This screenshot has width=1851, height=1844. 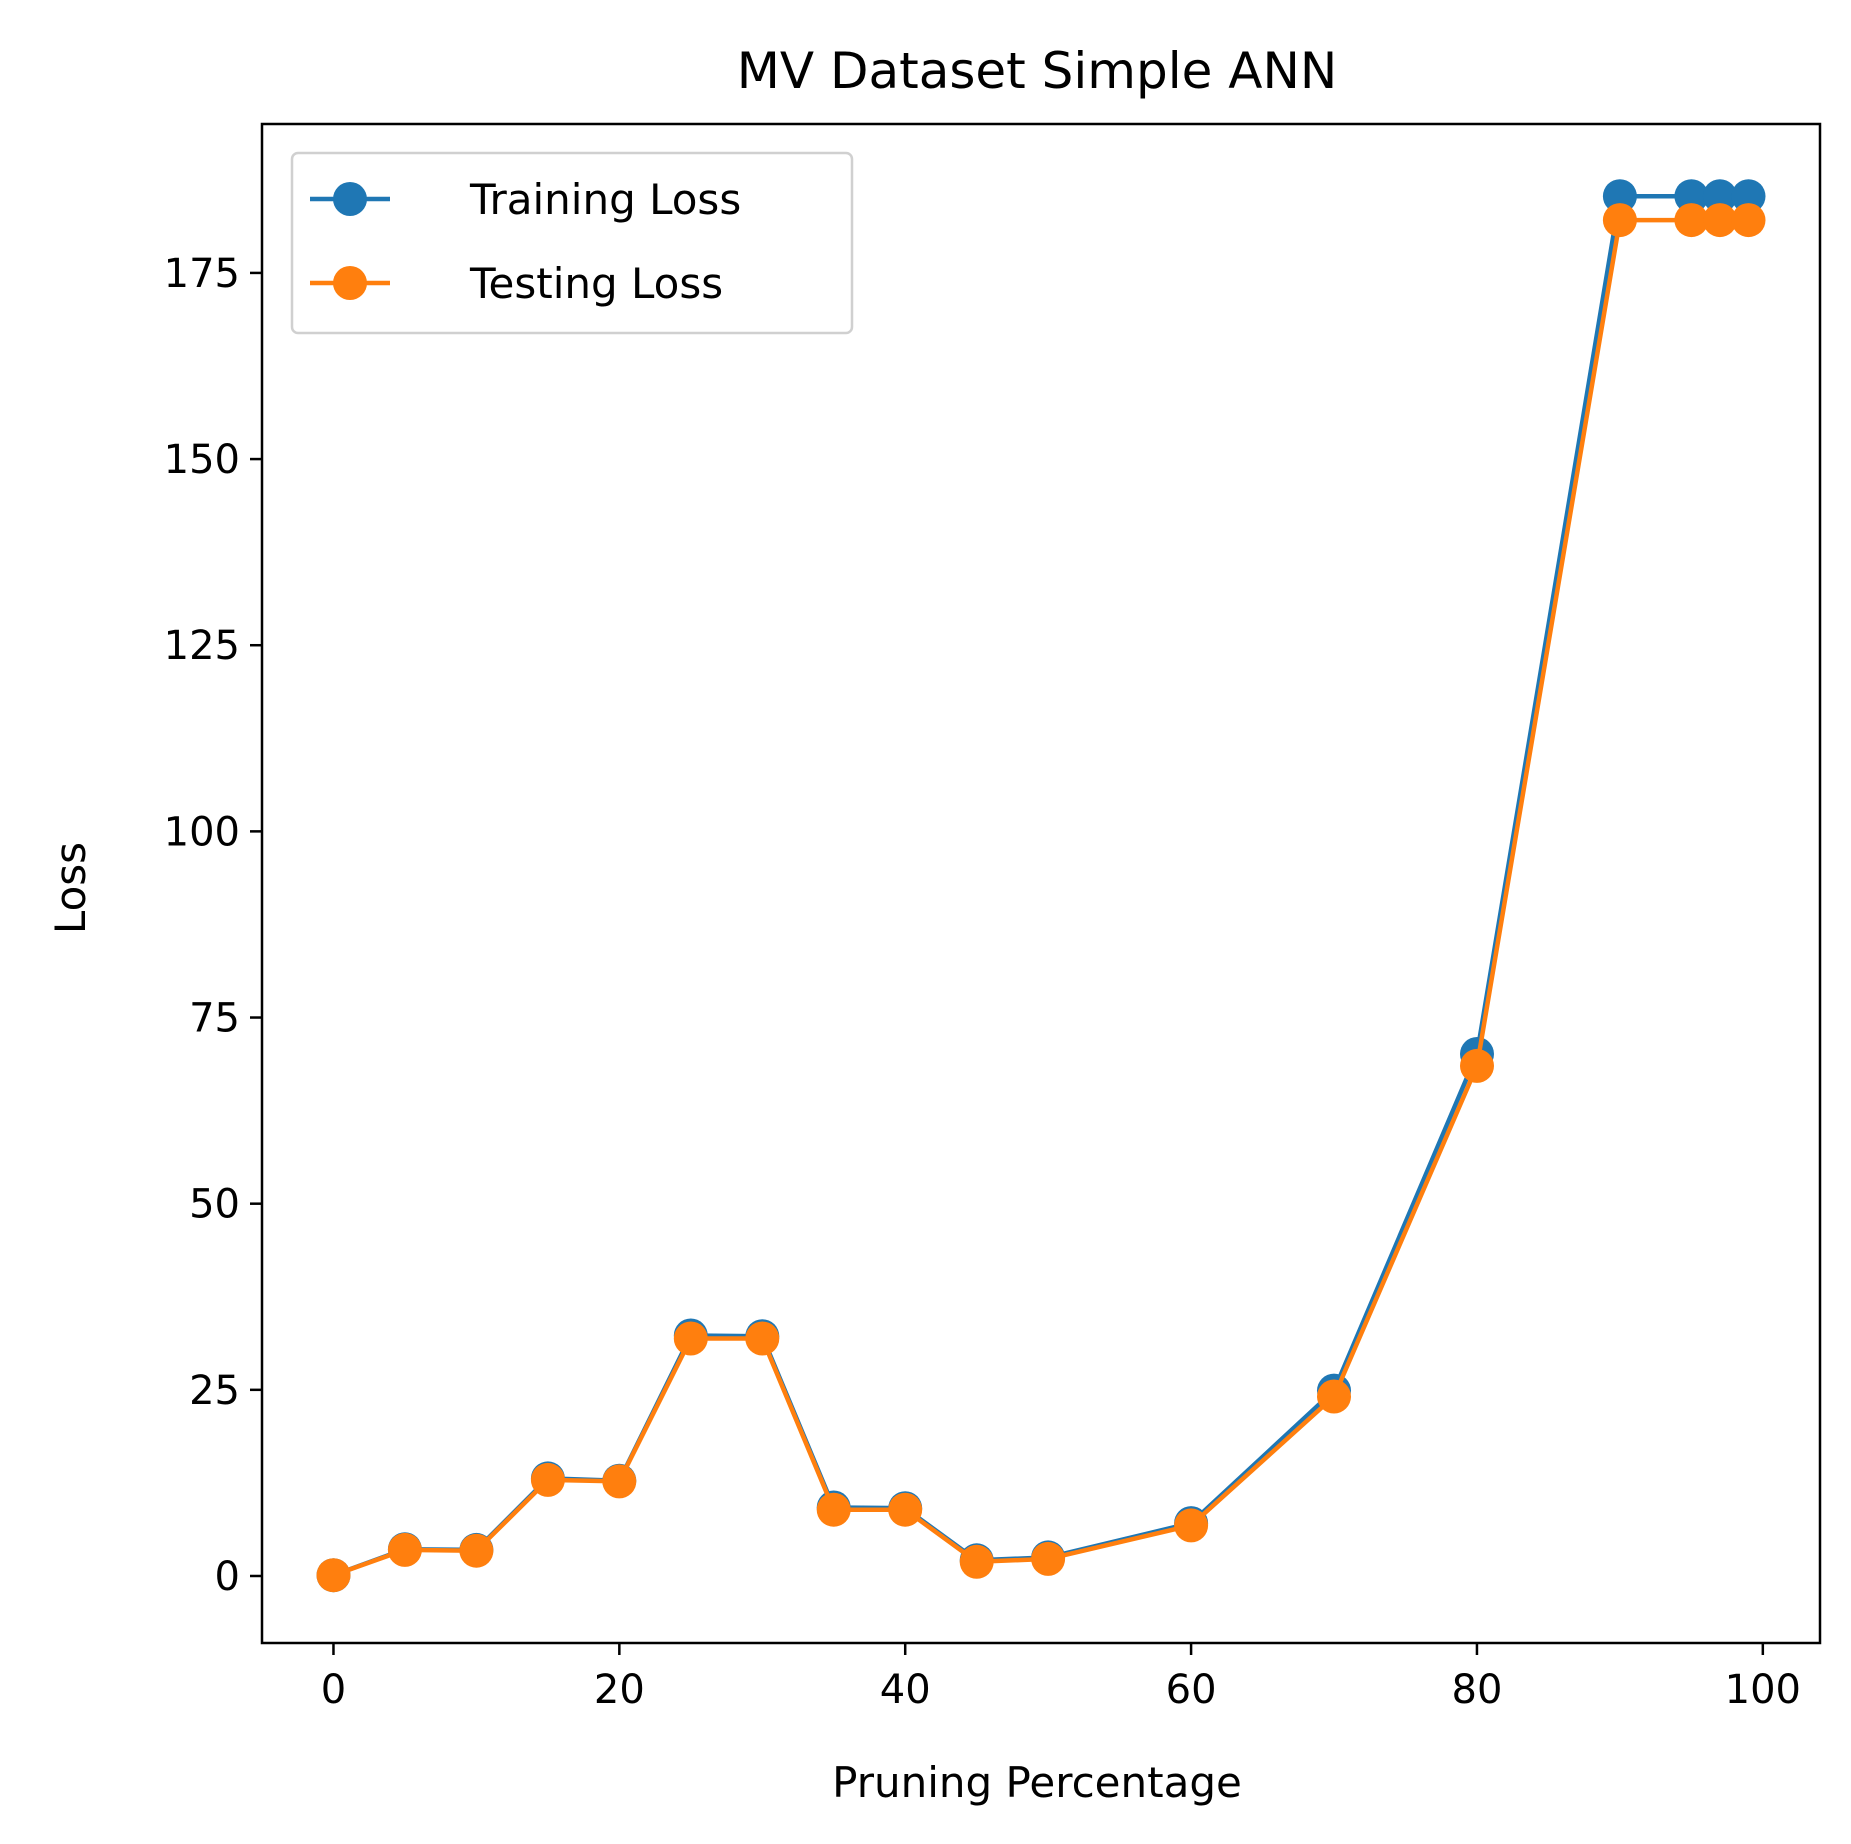 What do you see at coordinates (1763, 1690) in the screenshot?
I see `x-tick-label: 100` at bounding box center [1763, 1690].